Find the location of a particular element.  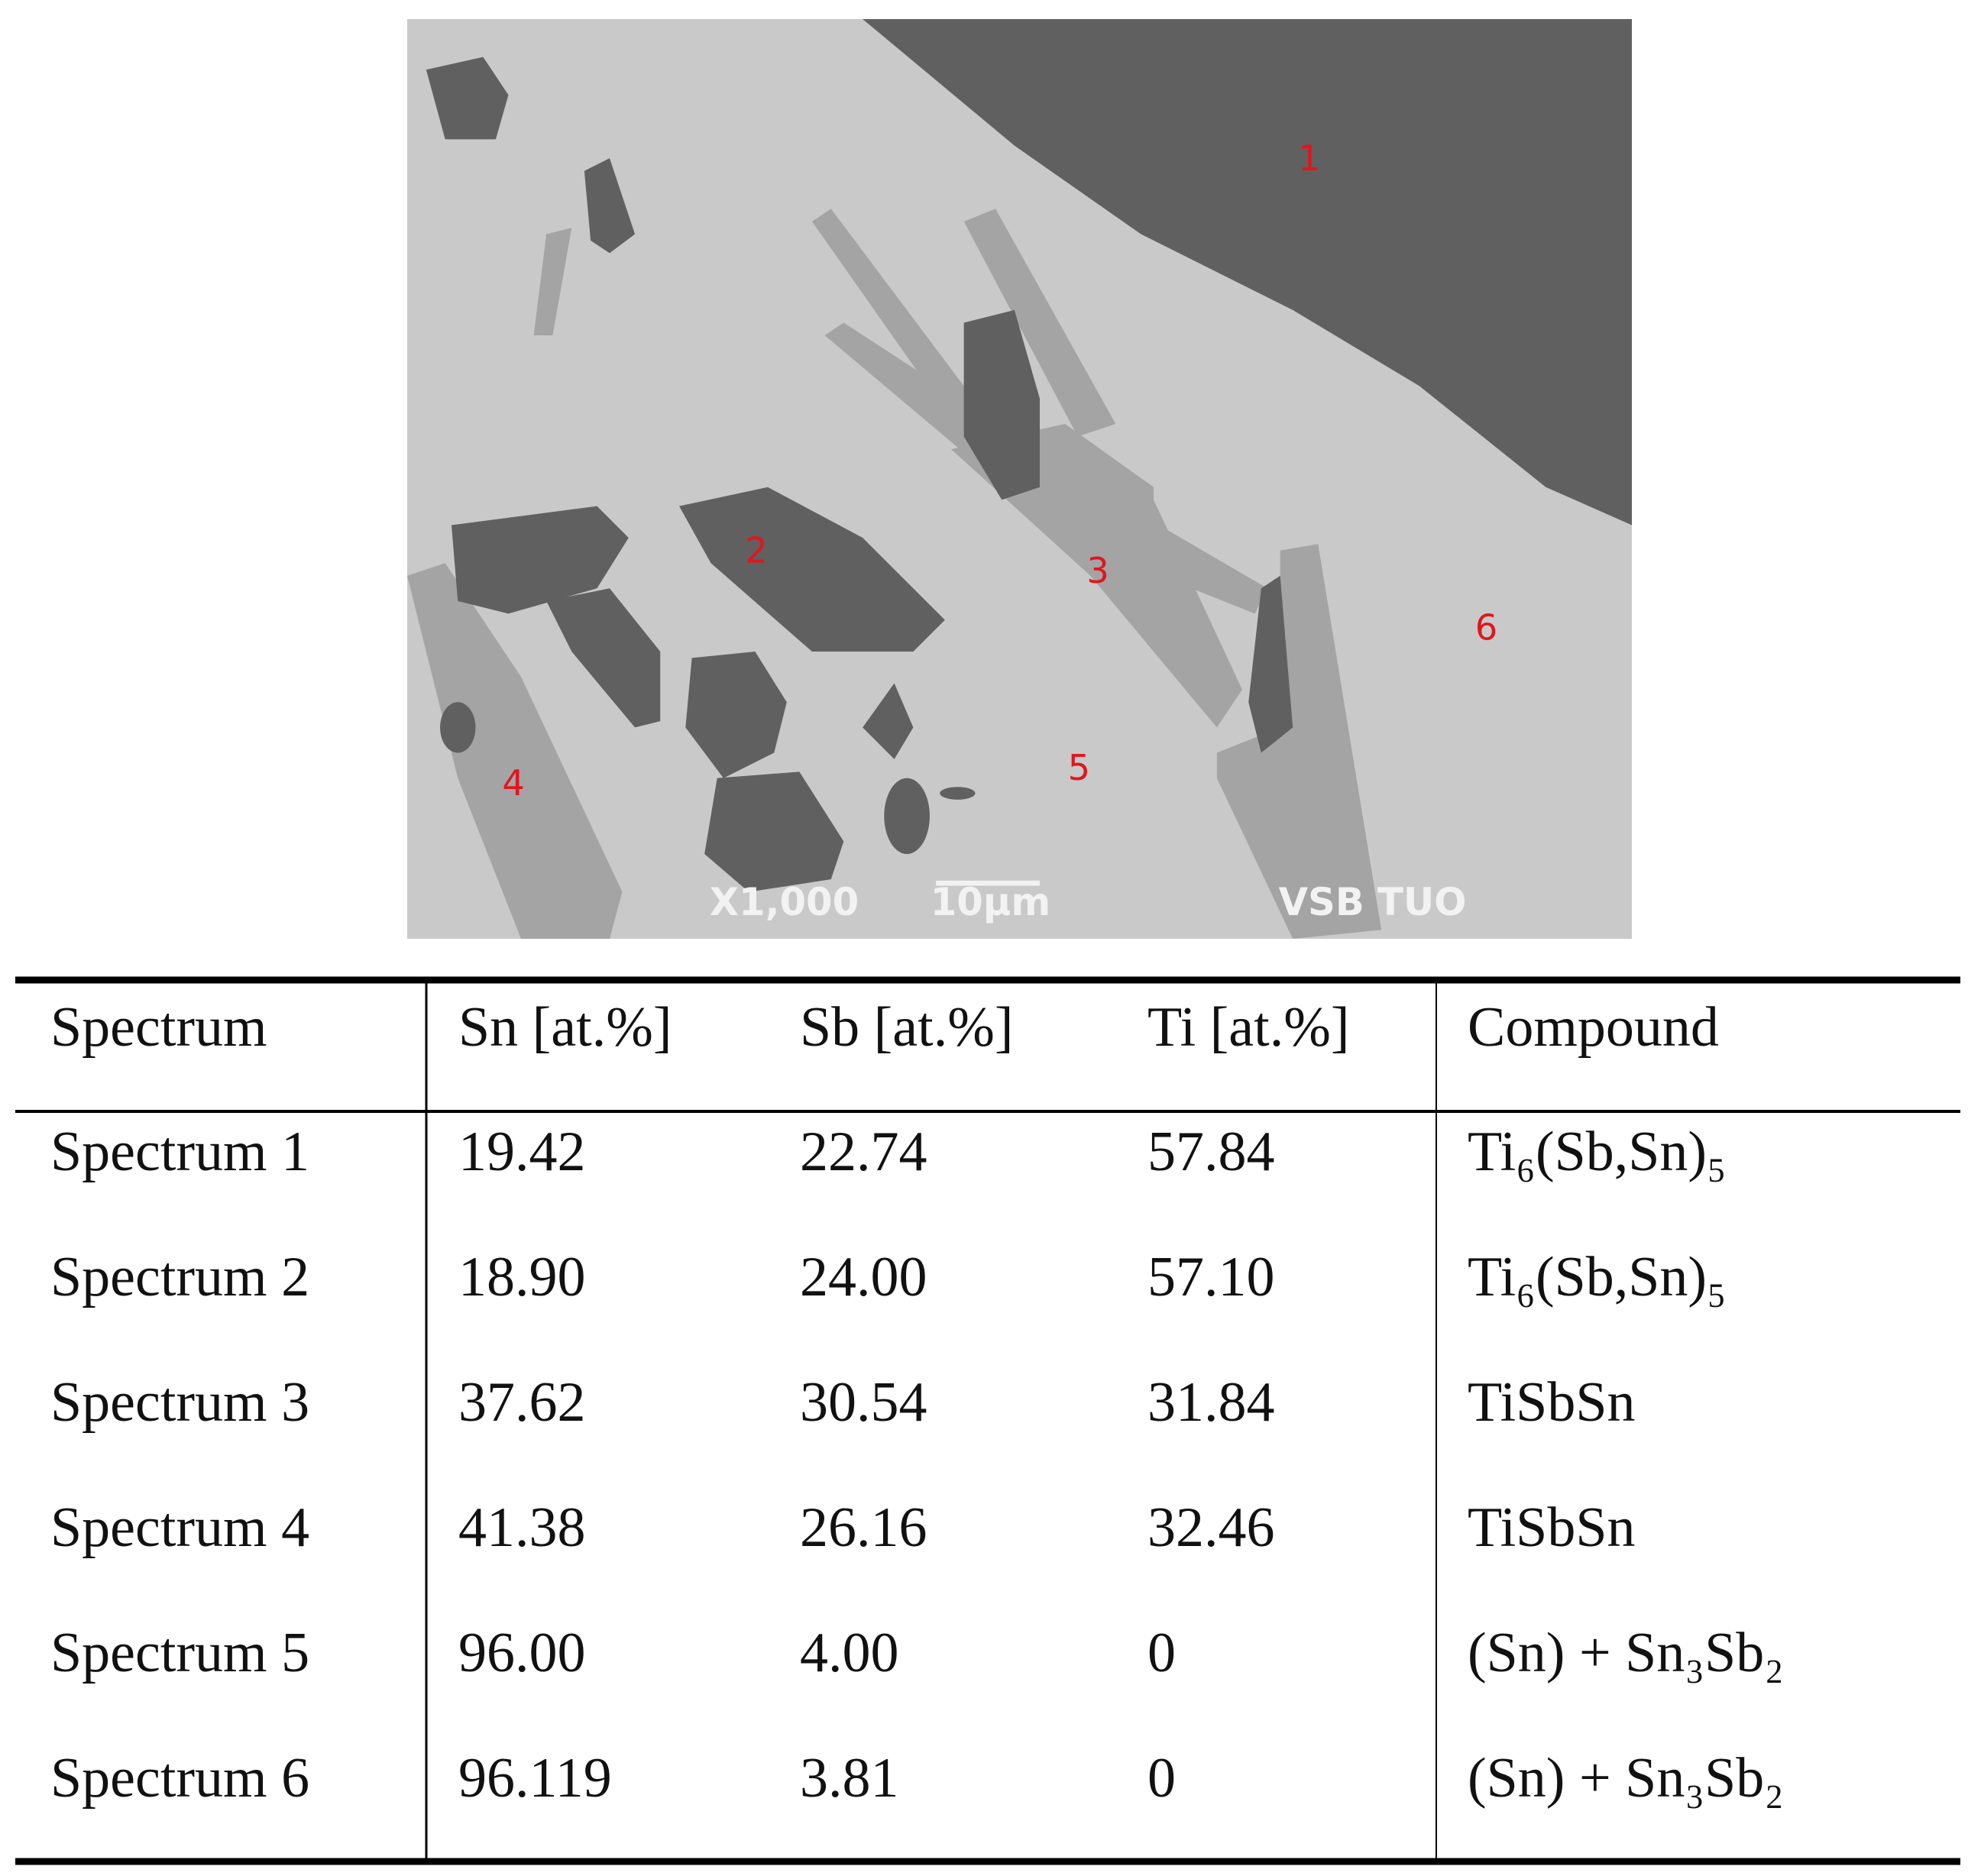

spectrum-marker: 4 is located at coordinates (513, 783).